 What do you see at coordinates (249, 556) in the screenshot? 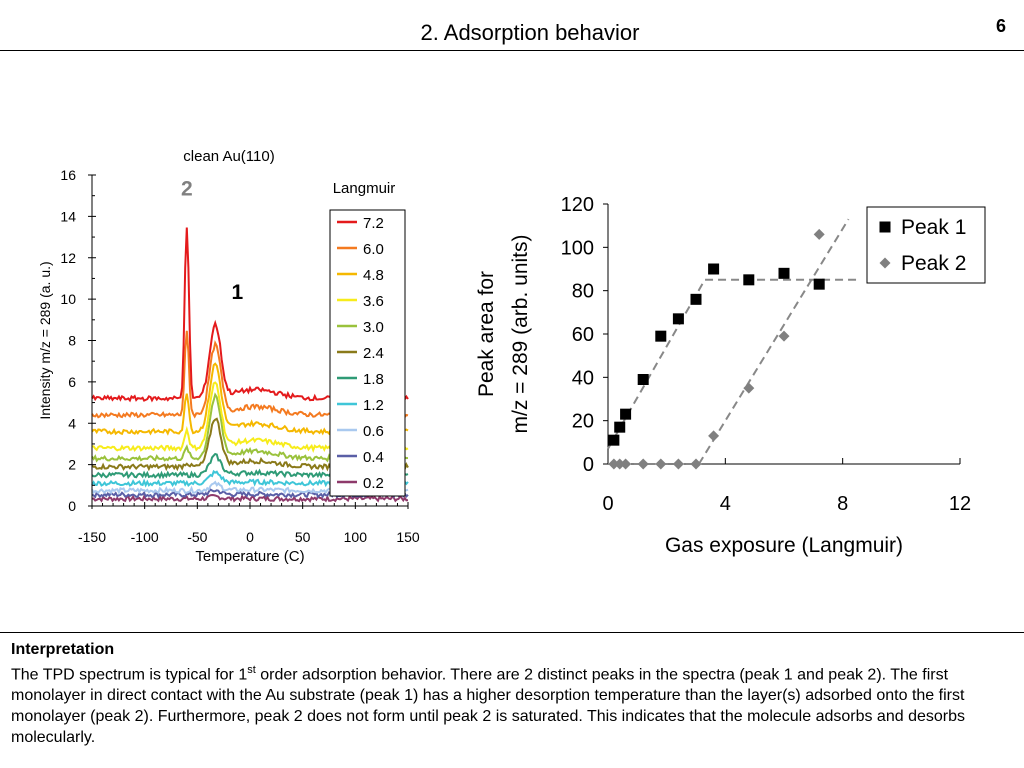
I see `tpd-x-axis-label: Temperature (C)` at bounding box center [249, 556].